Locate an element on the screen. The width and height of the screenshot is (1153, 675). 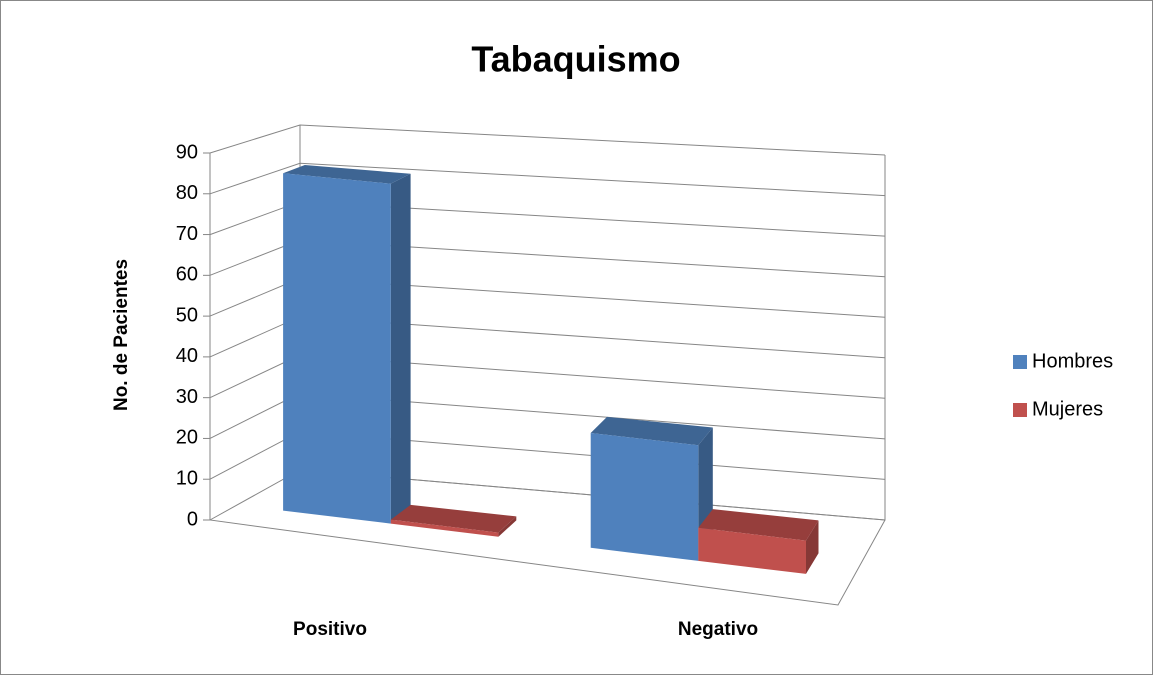
y-tick-label: 60 is located at coordinates (187, 275).